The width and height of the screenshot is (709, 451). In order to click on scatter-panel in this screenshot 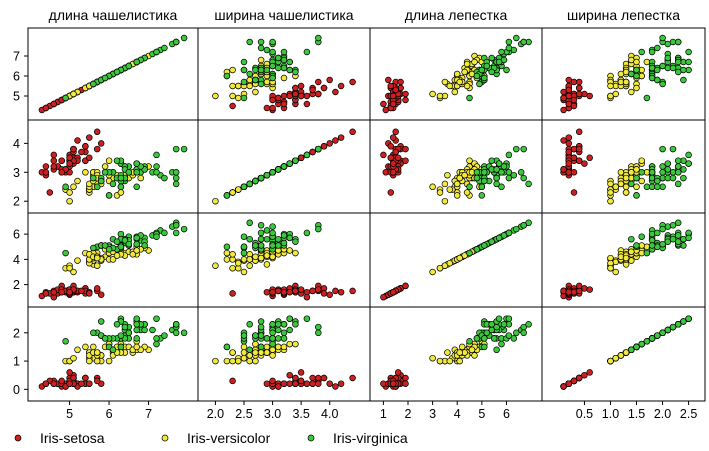, I will do `click(623, 166)`.